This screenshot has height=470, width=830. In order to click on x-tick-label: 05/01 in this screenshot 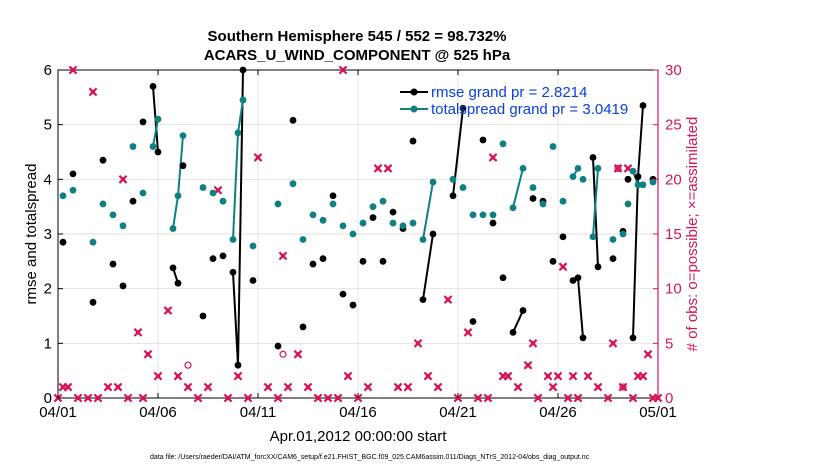, I will do `click(658, 412)`.